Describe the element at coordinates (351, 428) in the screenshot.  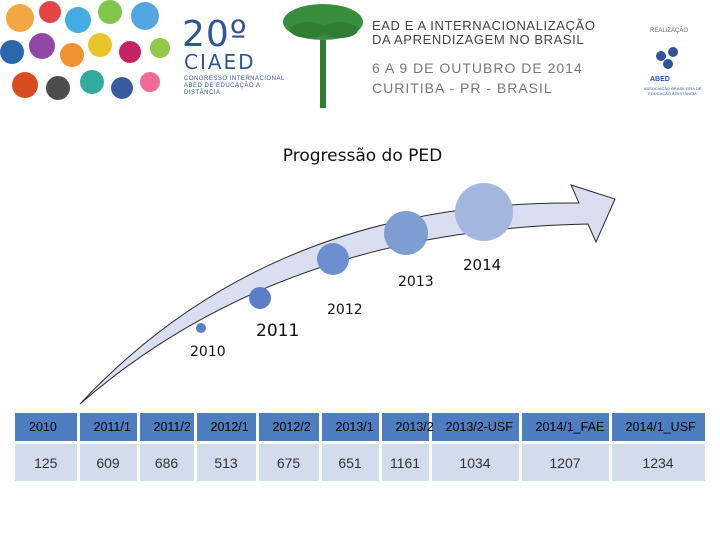
I see `header-cell: 2013/1` at that location.